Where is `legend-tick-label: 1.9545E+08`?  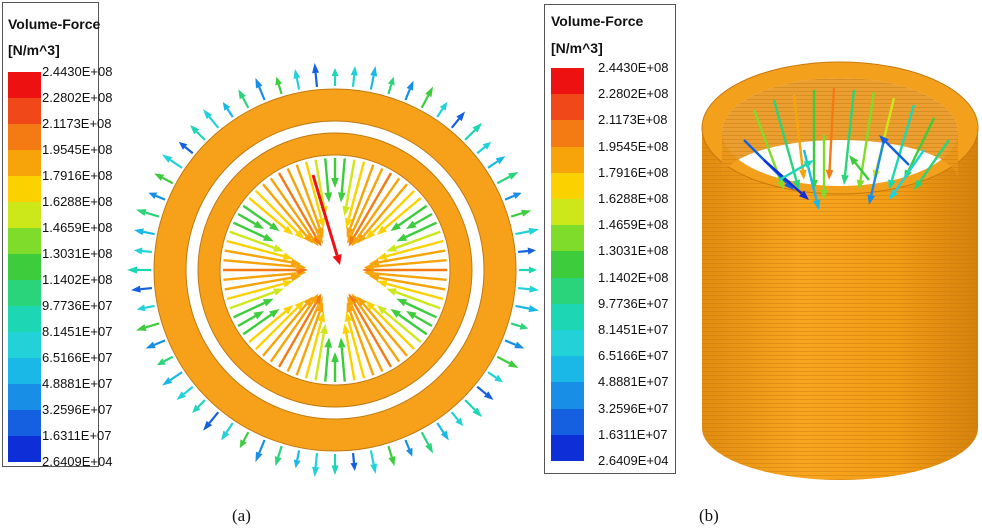
legend-tick-label: 1.9545E+08 is located at coordinates (77, 149).